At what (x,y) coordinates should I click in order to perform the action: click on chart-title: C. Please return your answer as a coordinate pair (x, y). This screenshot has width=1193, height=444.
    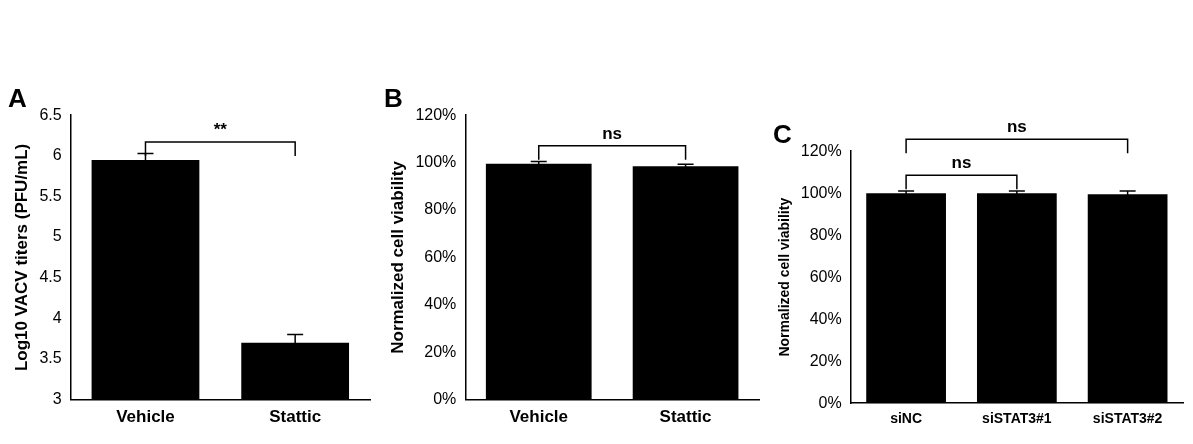
    Looking at the image, I should click on (782, 133).